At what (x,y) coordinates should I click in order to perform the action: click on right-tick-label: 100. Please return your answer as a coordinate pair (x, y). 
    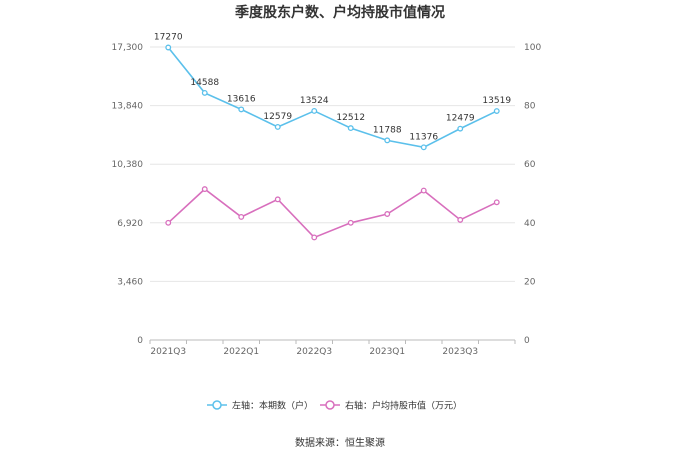
    Looking at the image, I should click on (532, 48).